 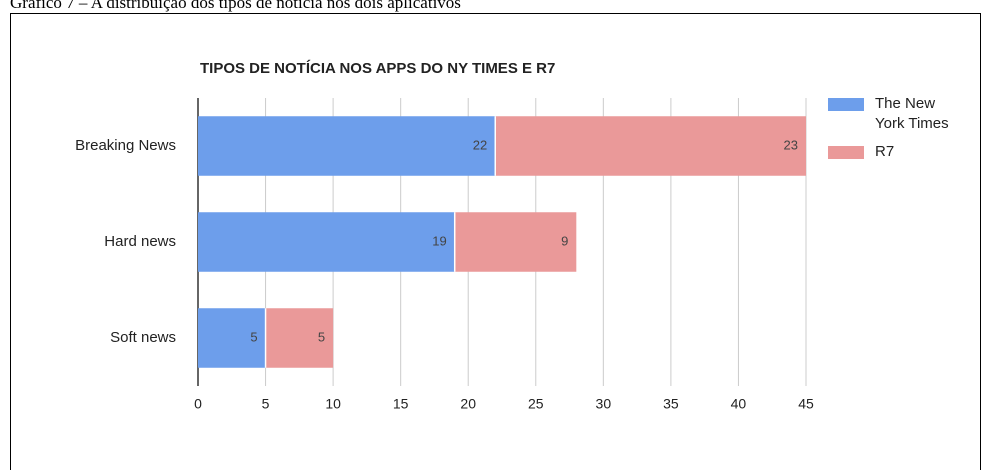 What do you see at coordinates (739, 404) in the screenshot?
I see `x-tick-label: 40` at bounding box center [739, 404].